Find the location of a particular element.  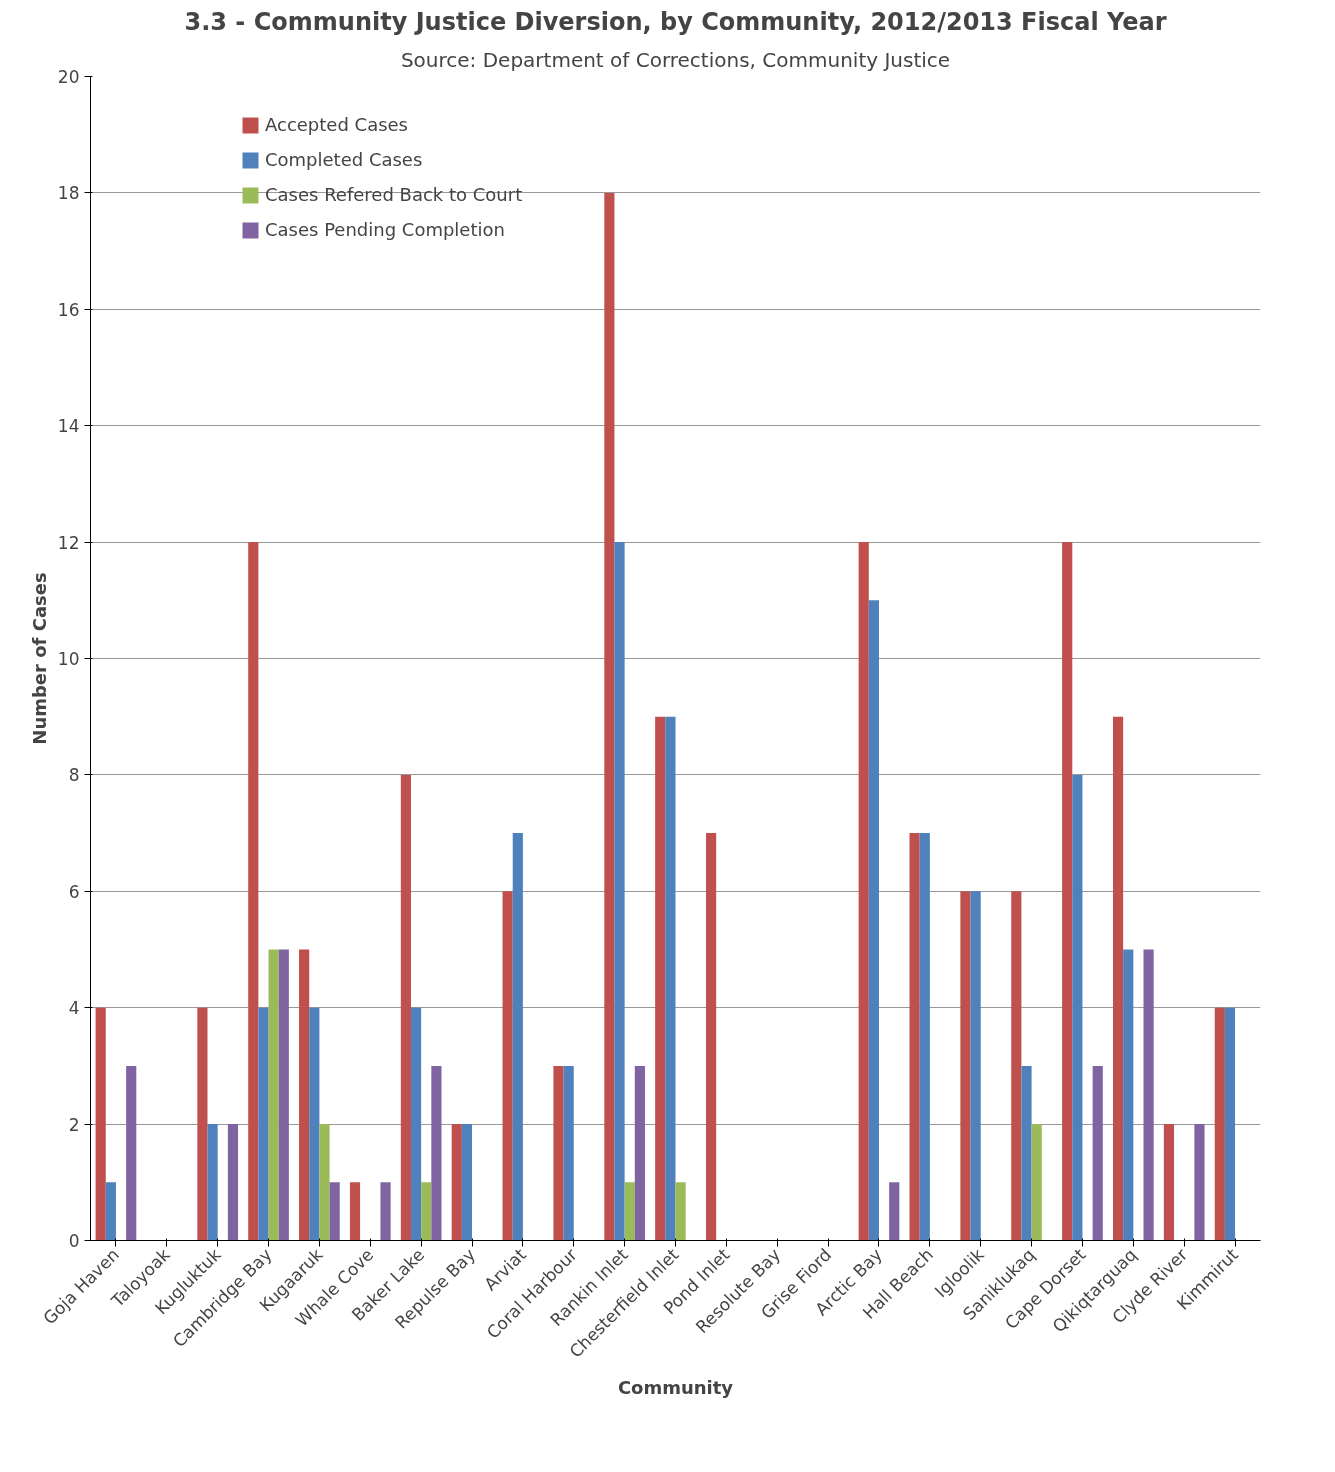

y-tick-label: 0 is located at coordinates (74, 1241).